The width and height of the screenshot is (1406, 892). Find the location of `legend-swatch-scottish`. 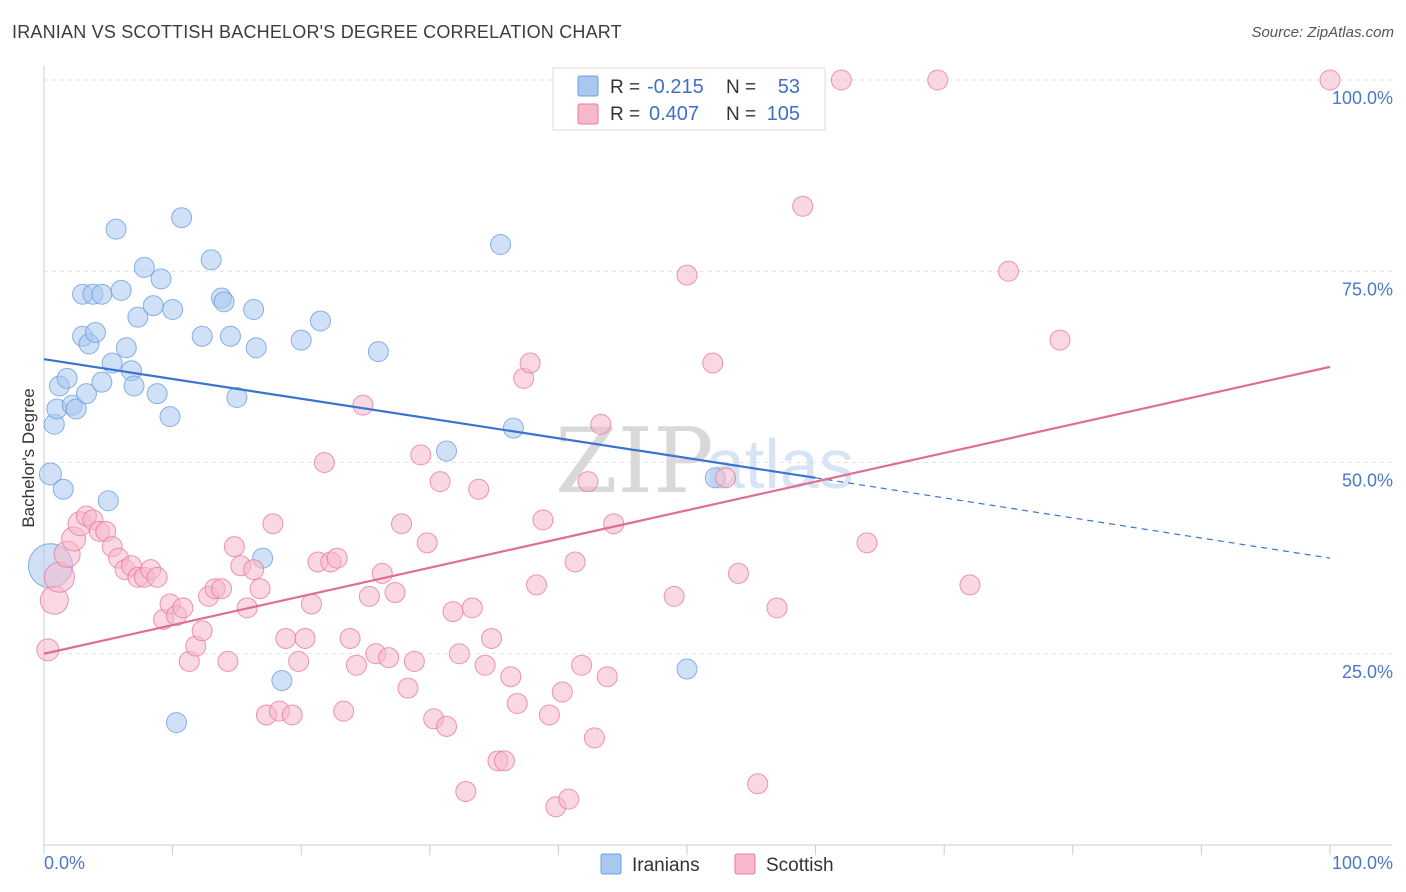

legend-swatch-scottish is located at coordinates (588, 114).